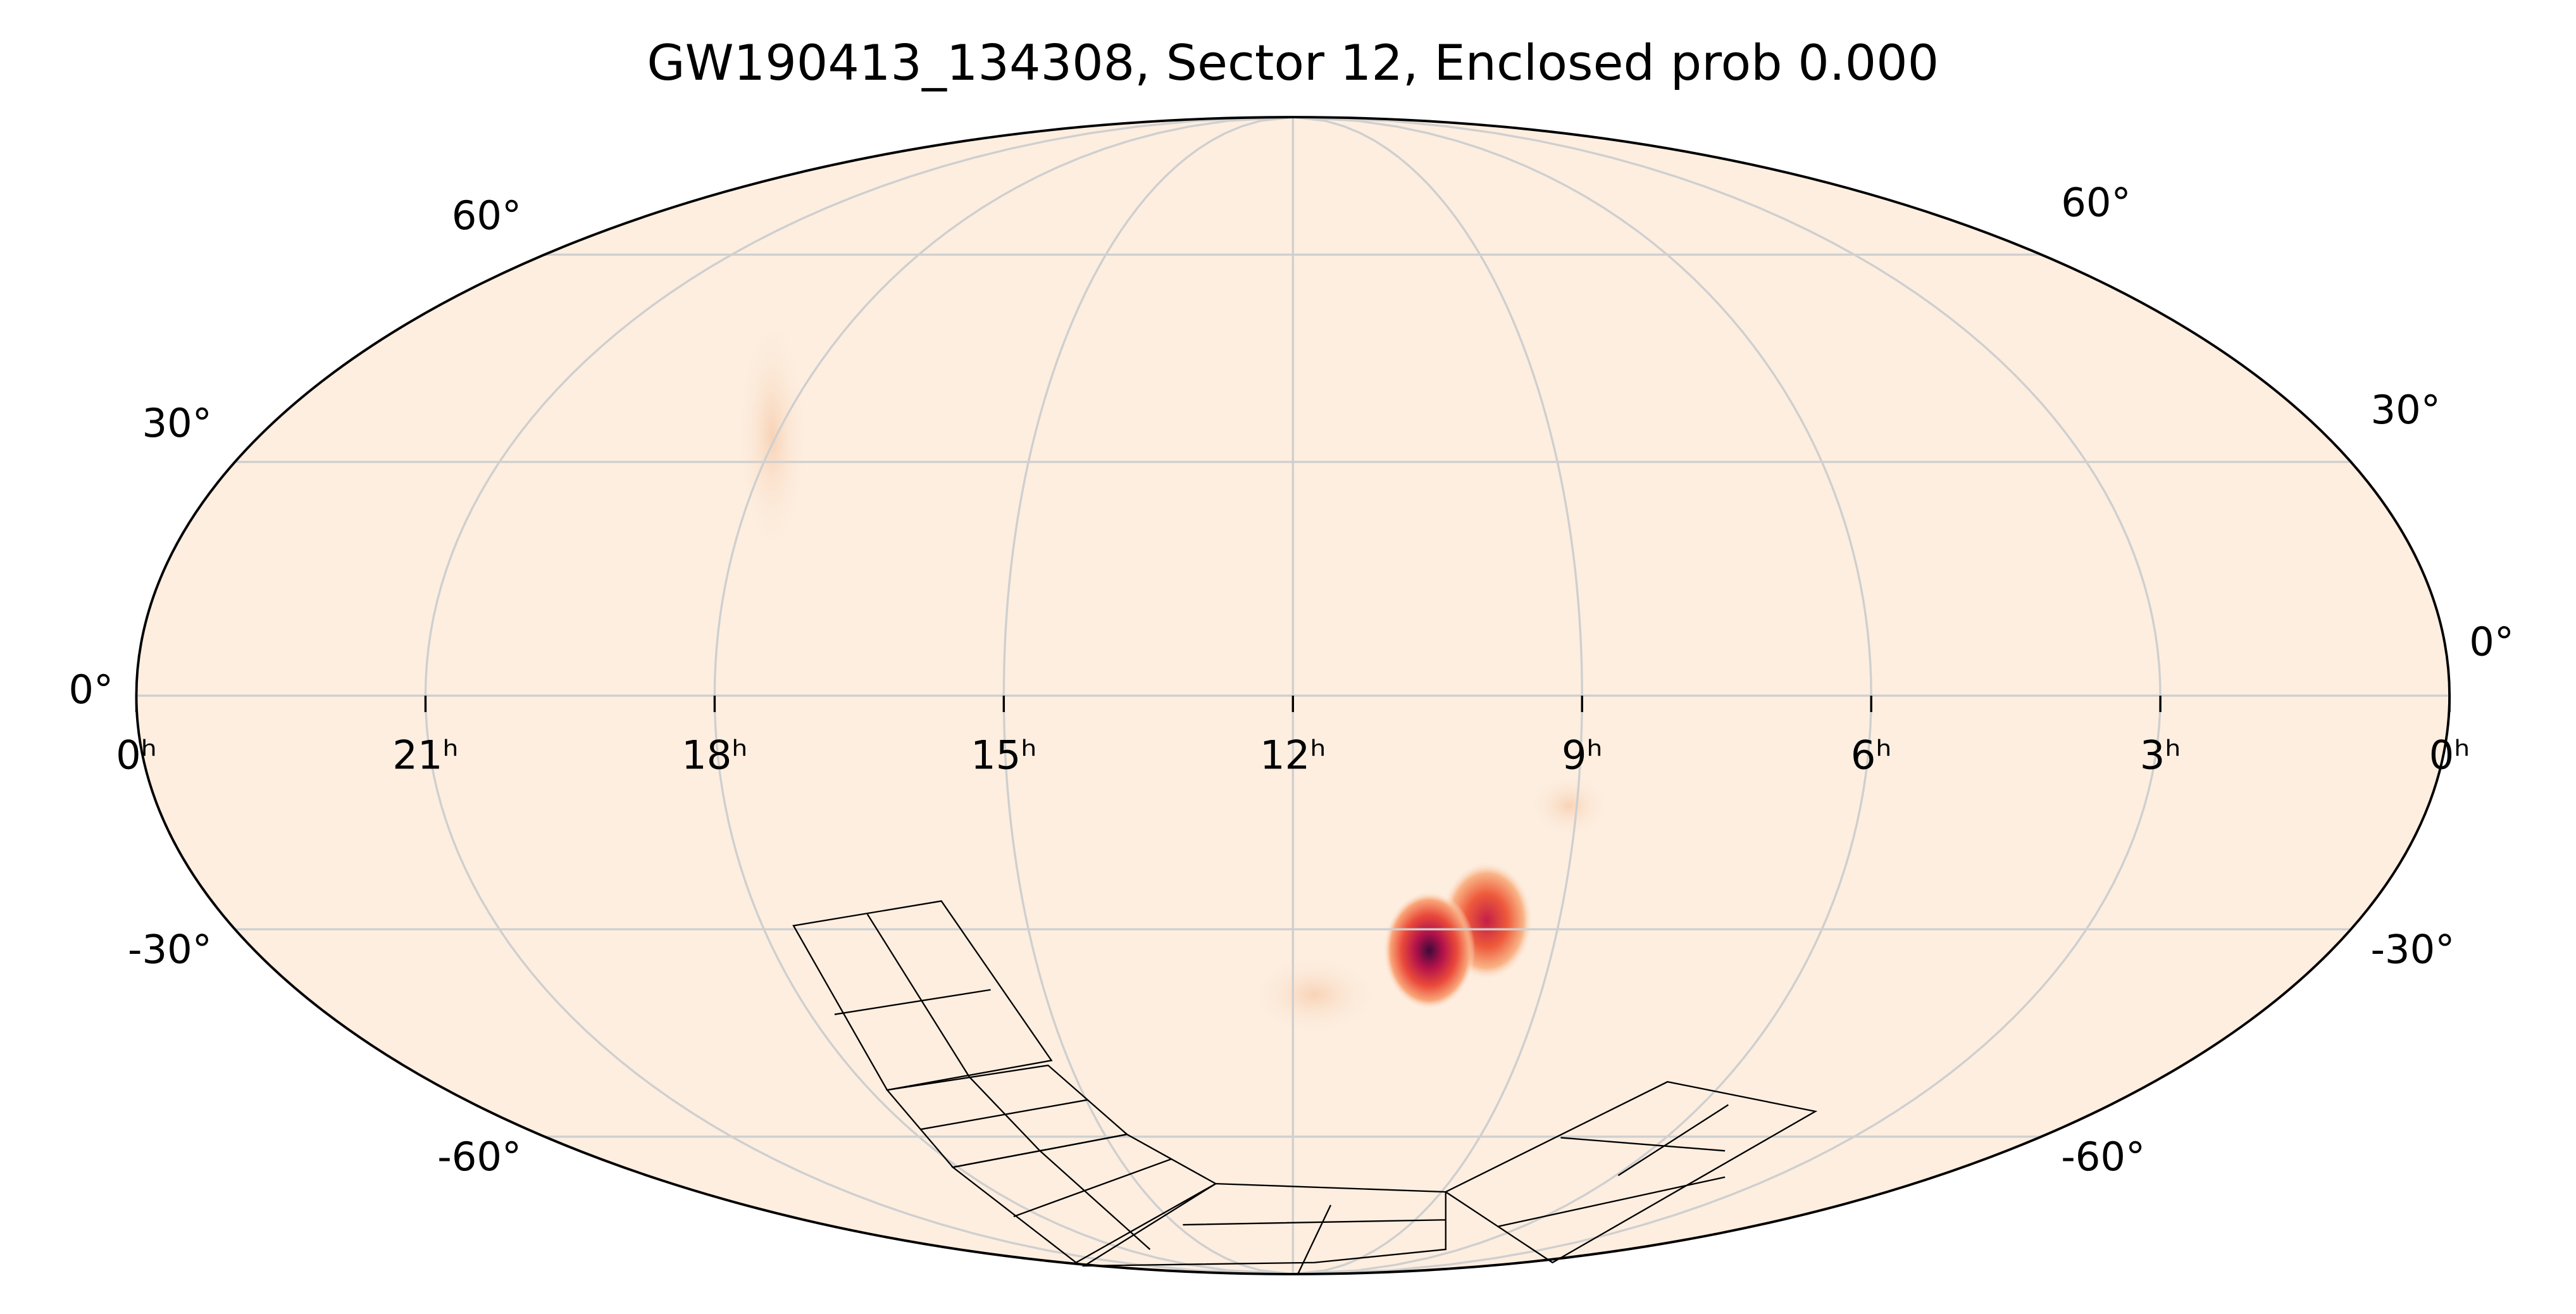 This screenshot has width=2576, height=1314. I want to click on sector-footprint, so click(1305, 1087).